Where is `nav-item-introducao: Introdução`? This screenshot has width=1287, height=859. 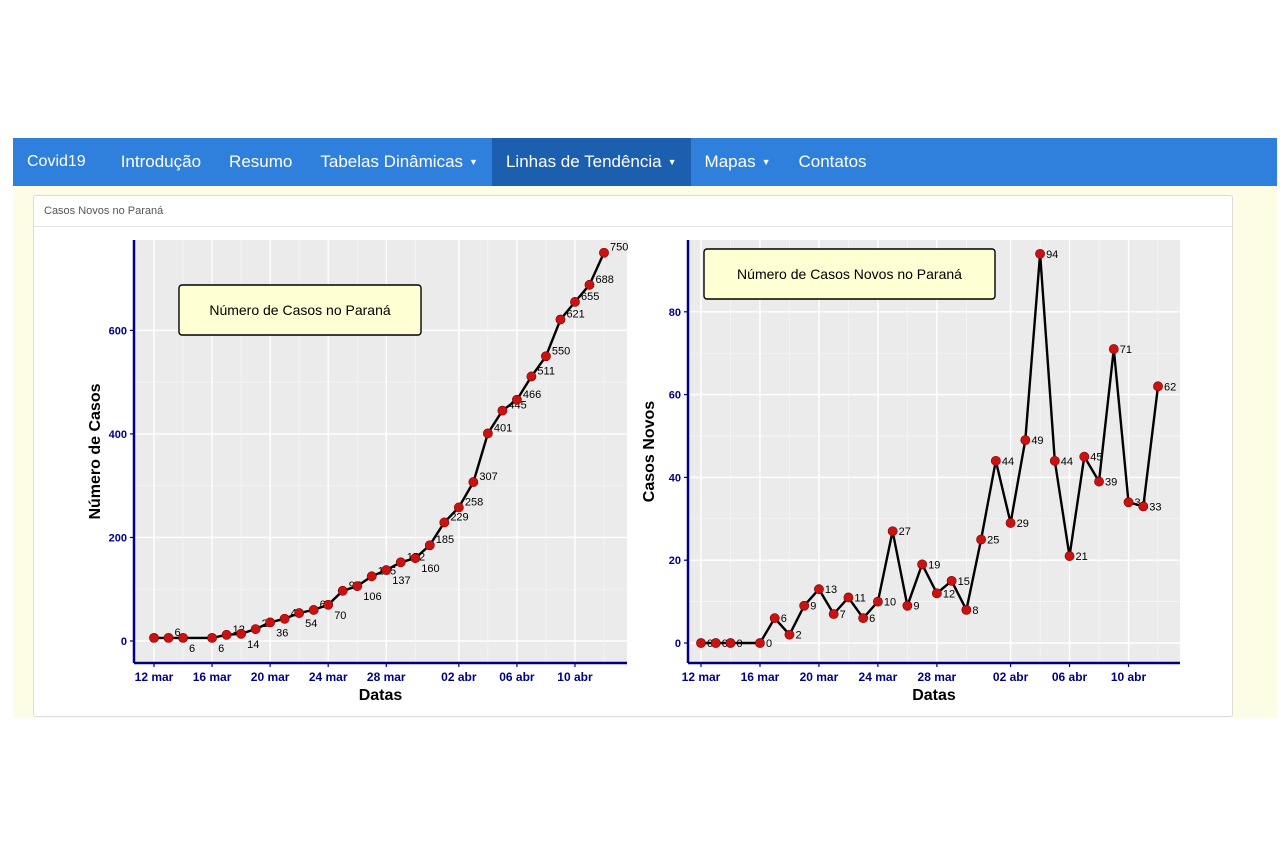 nav-item-introducao: Introdução is located at coordinates (161, 162).